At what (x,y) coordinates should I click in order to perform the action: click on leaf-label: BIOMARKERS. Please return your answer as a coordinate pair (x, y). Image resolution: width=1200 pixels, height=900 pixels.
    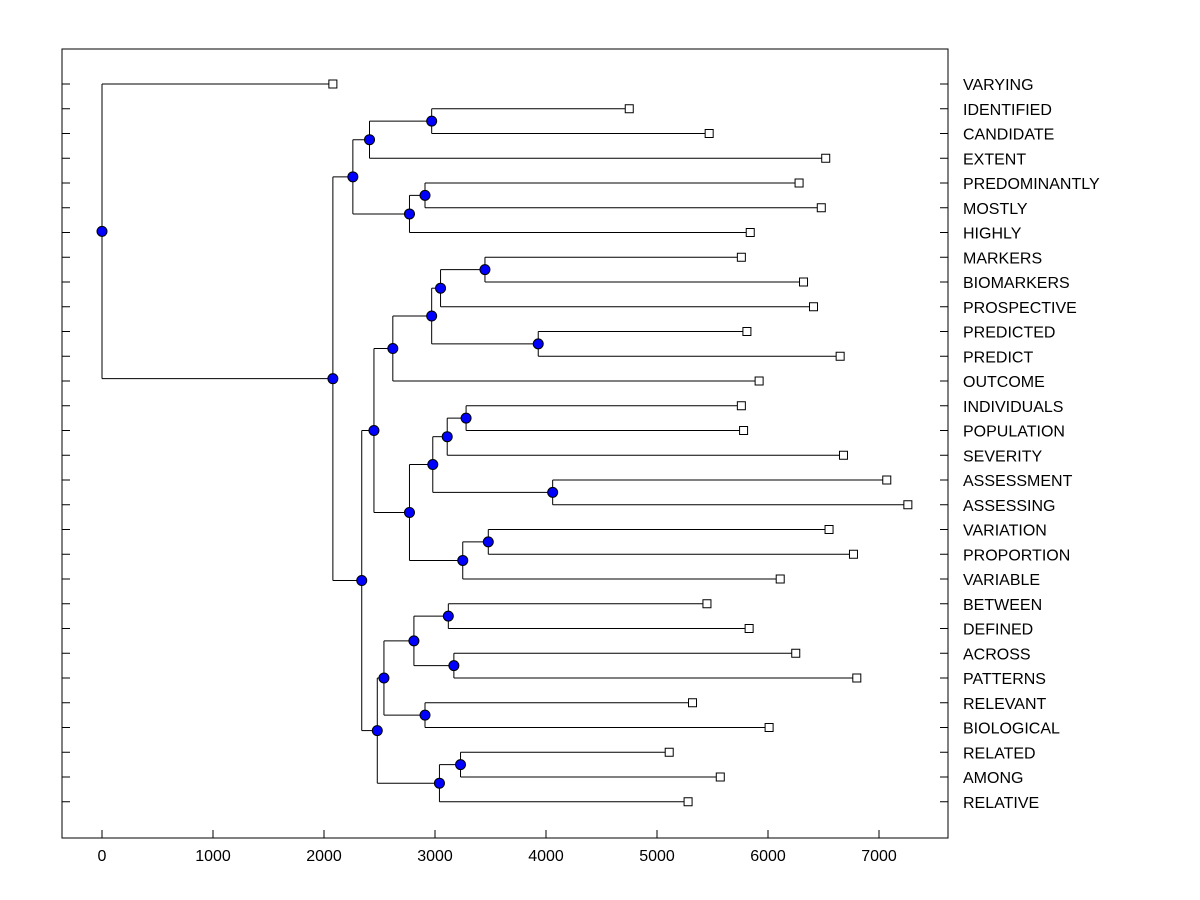
    Looking at the image, I should click on (1016, 283).